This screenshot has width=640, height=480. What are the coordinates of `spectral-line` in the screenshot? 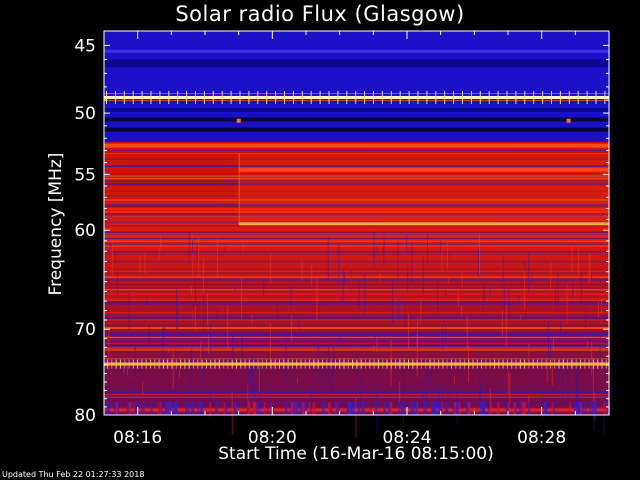 It's located at (356, 119).